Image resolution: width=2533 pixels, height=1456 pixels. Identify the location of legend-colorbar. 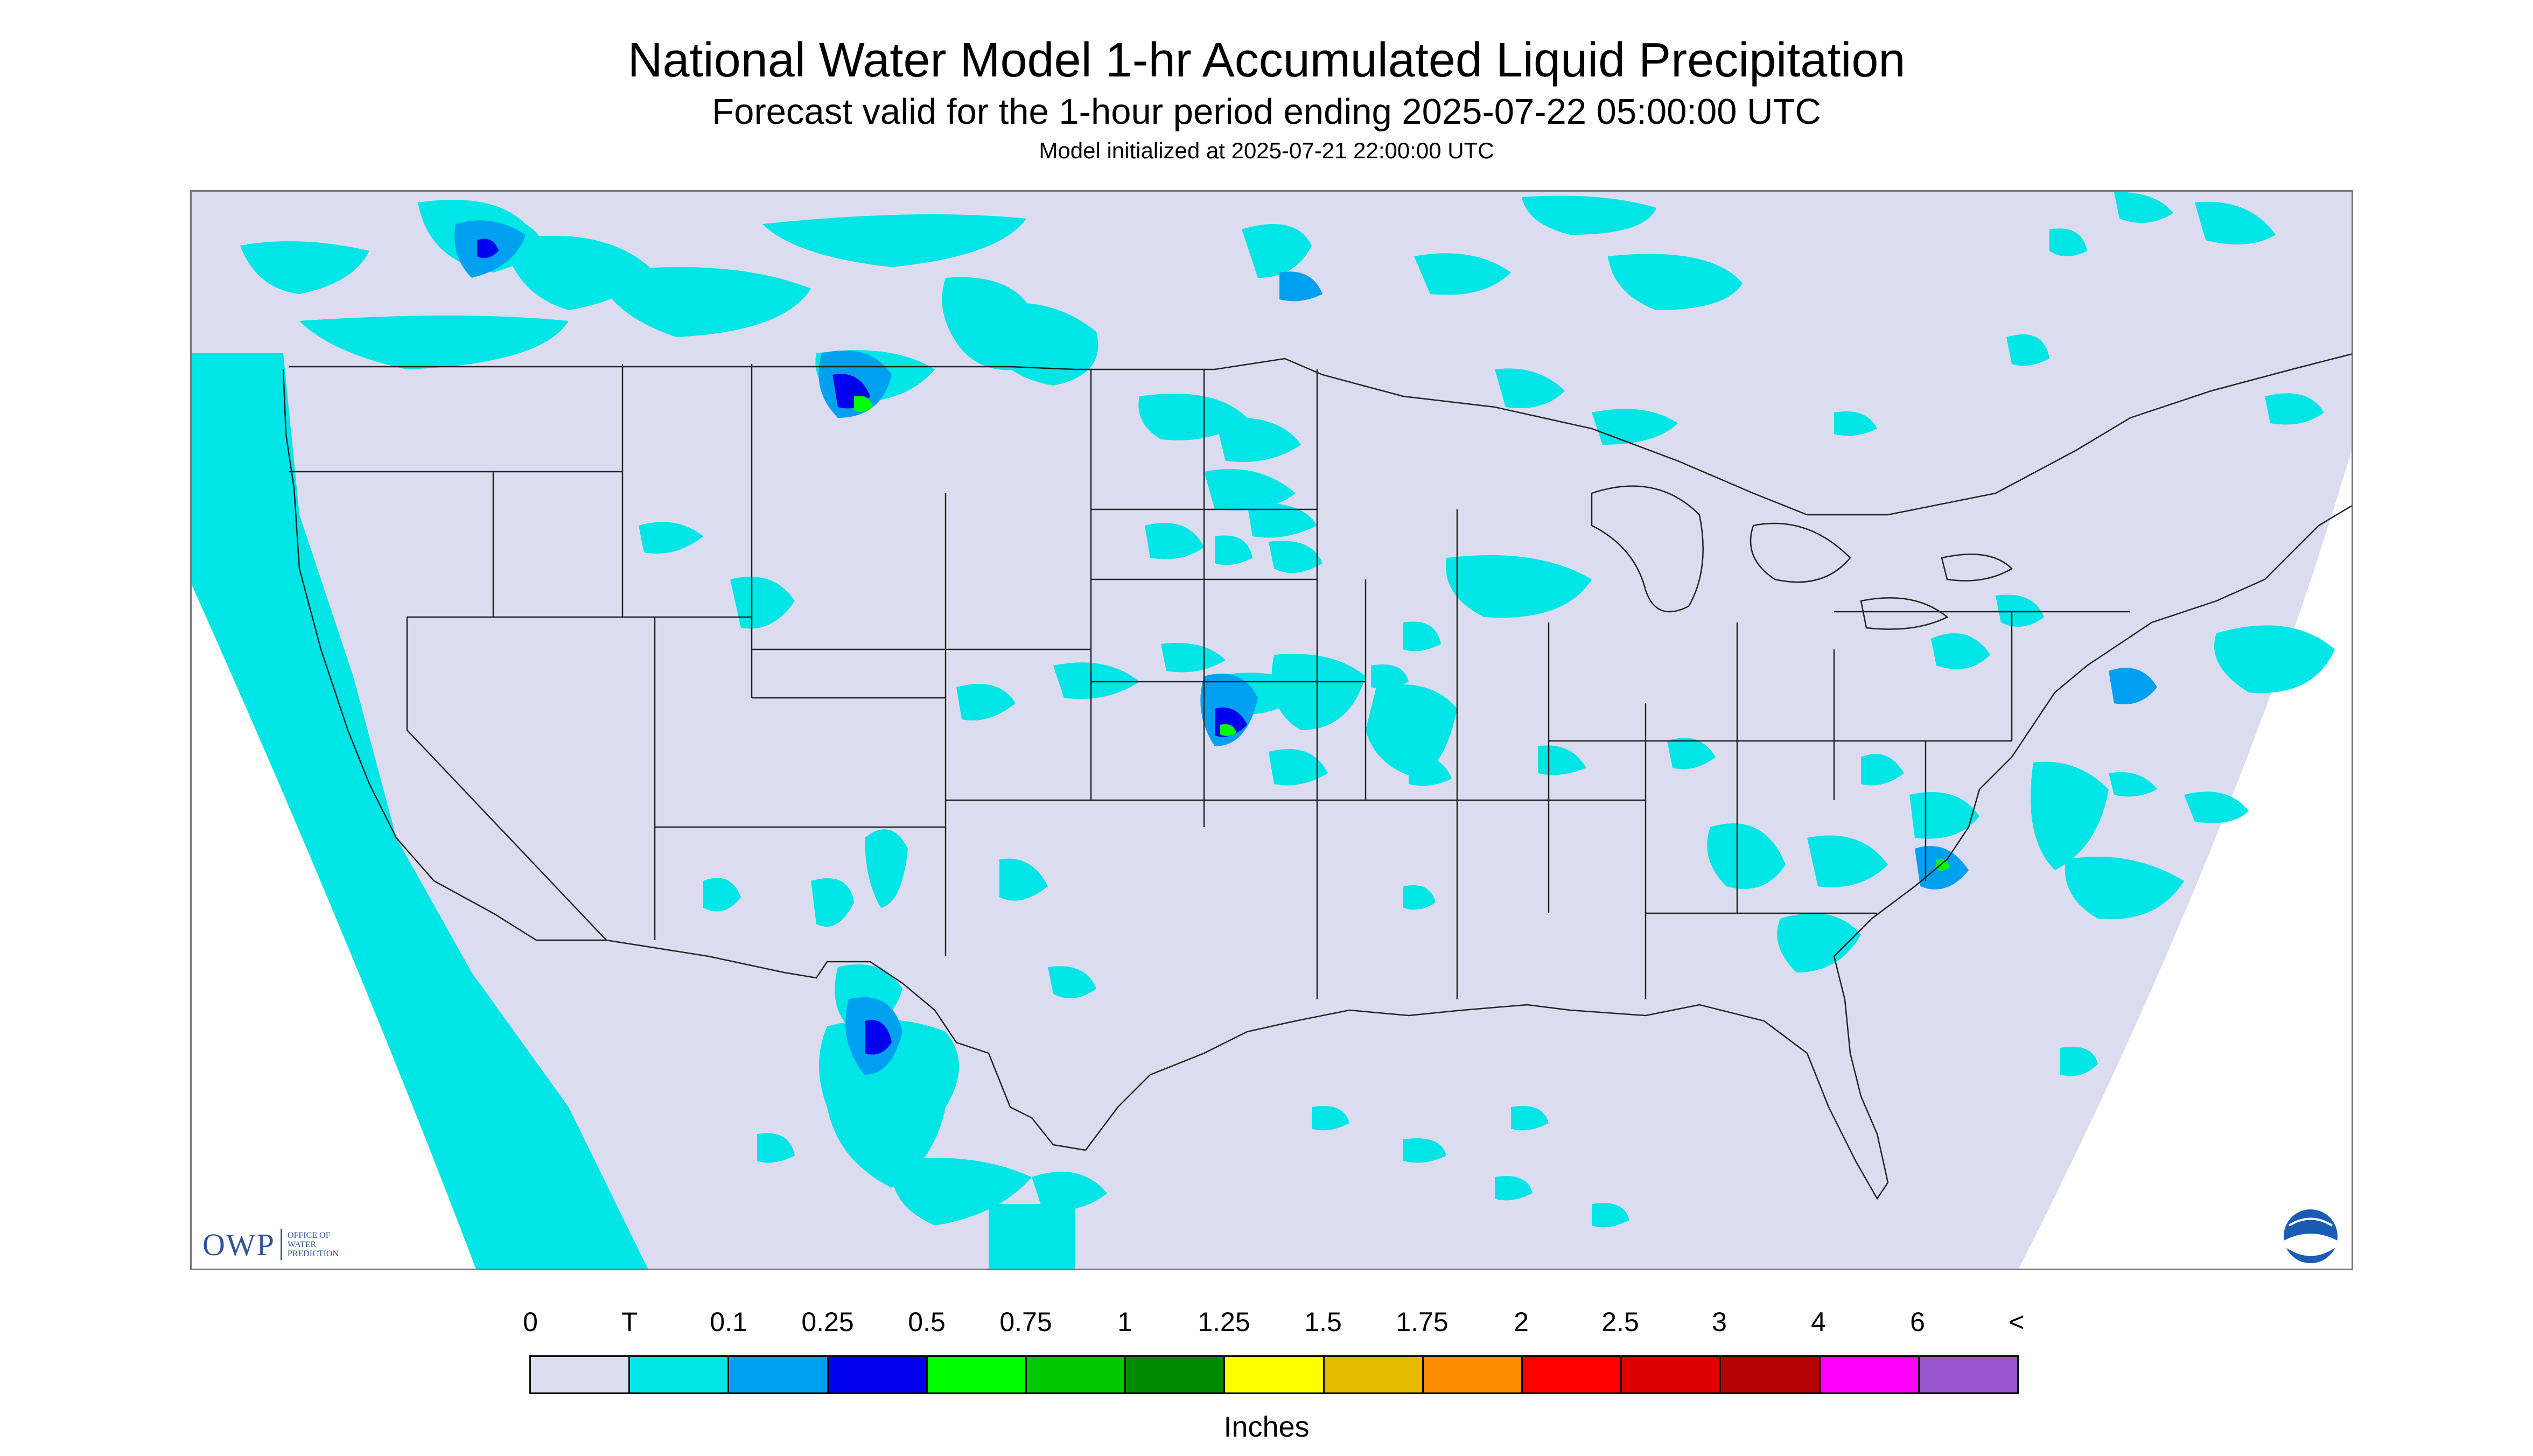
(1274, 1374).